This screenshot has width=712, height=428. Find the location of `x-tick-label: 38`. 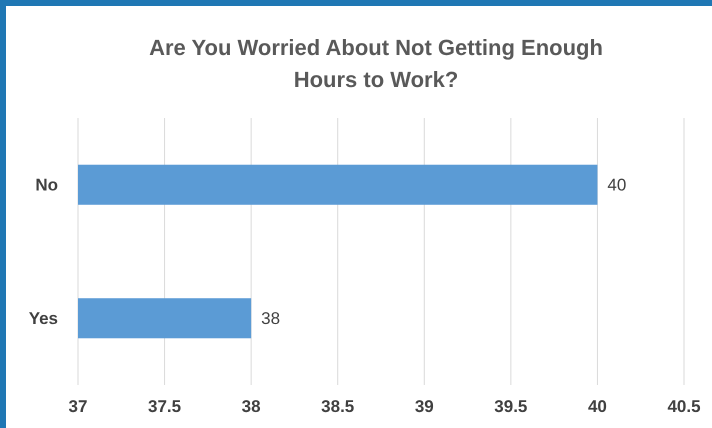

x-tick-label: 38 is located at coordinates (251, 406).